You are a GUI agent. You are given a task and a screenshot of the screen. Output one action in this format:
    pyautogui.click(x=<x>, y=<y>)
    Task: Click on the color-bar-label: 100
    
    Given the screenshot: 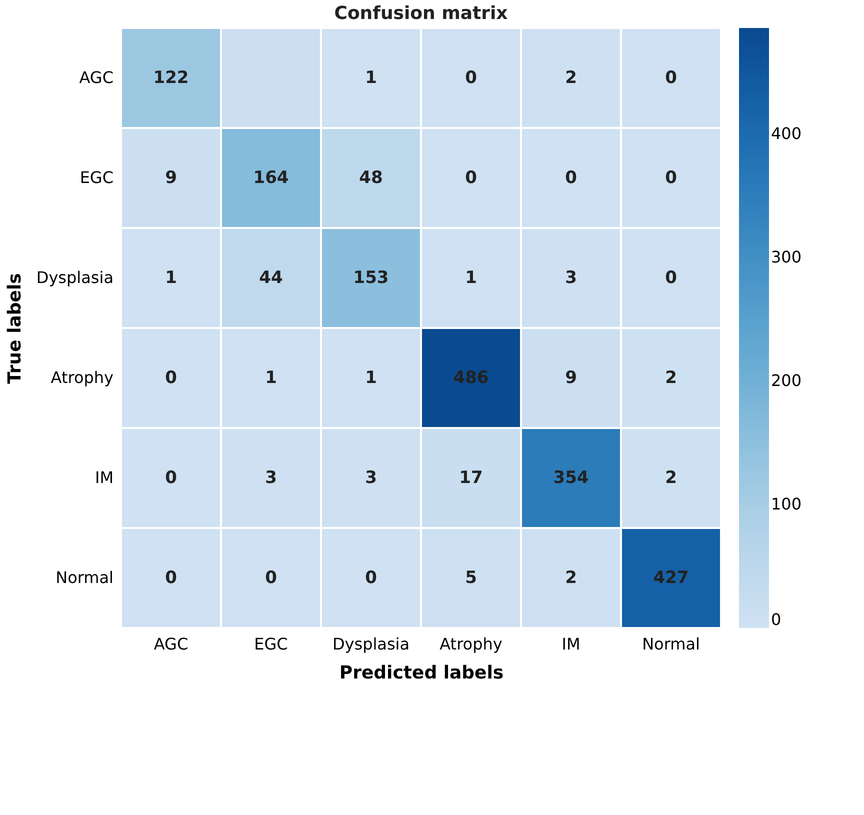 What is the action you would take?
    pyautogui.click(x=786, y=504)
    